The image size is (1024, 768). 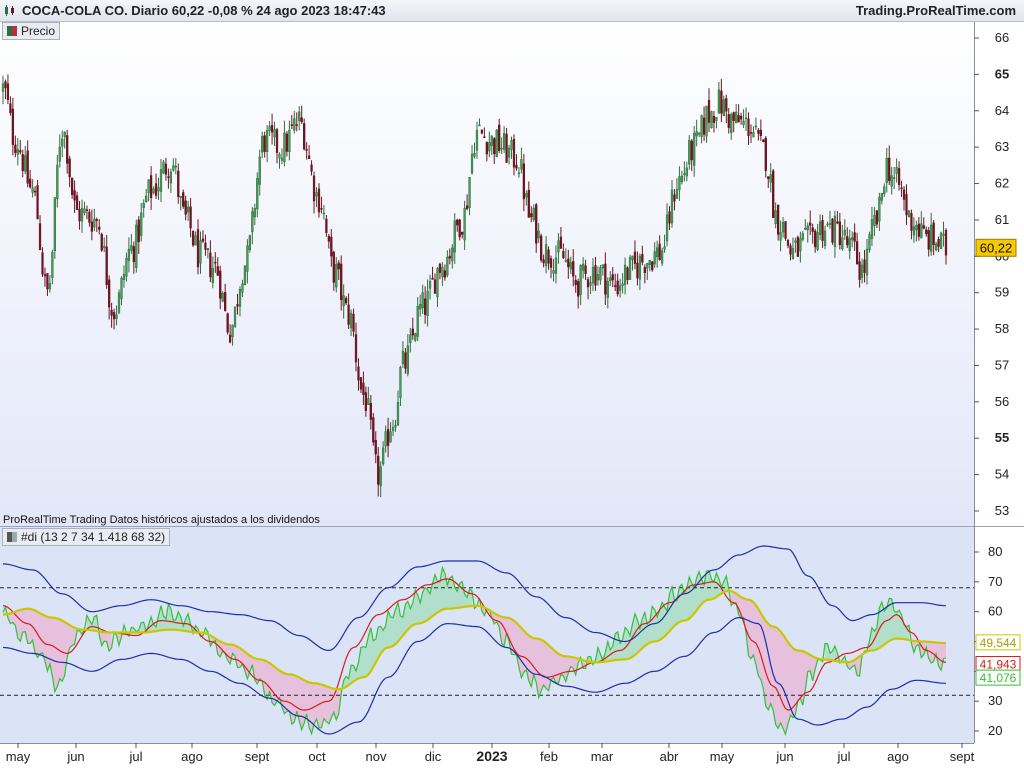 What do you see at coordinates (1002, 37) in the screenshot?
I see `price-tick-label: 66` at bounding box center [1002, 37].